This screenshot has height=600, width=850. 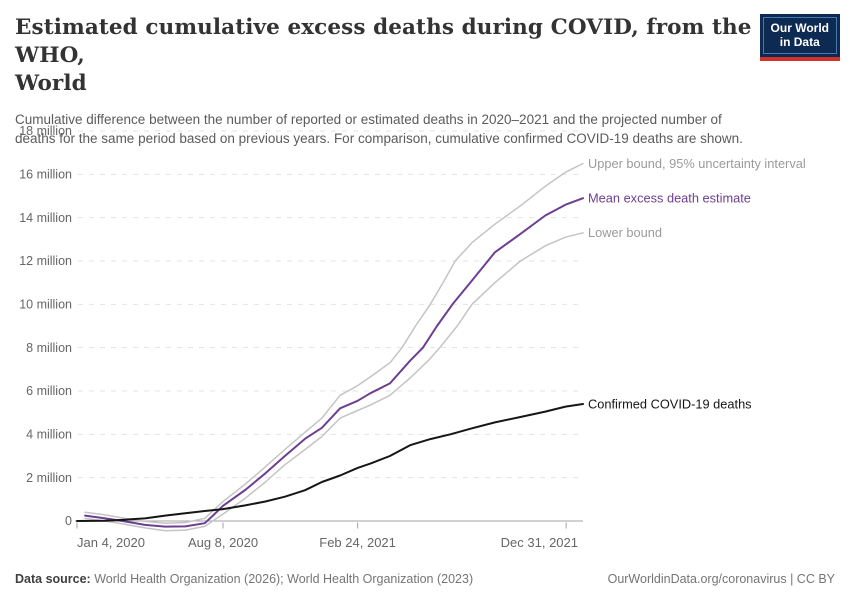 What do you see at coordinates (697, 163) in the screenshot?
I see `series-label-upper-bound-95-uncertainty-interval: Upper bound, 95% uncertainty interval` at bounding box center [697, 163].